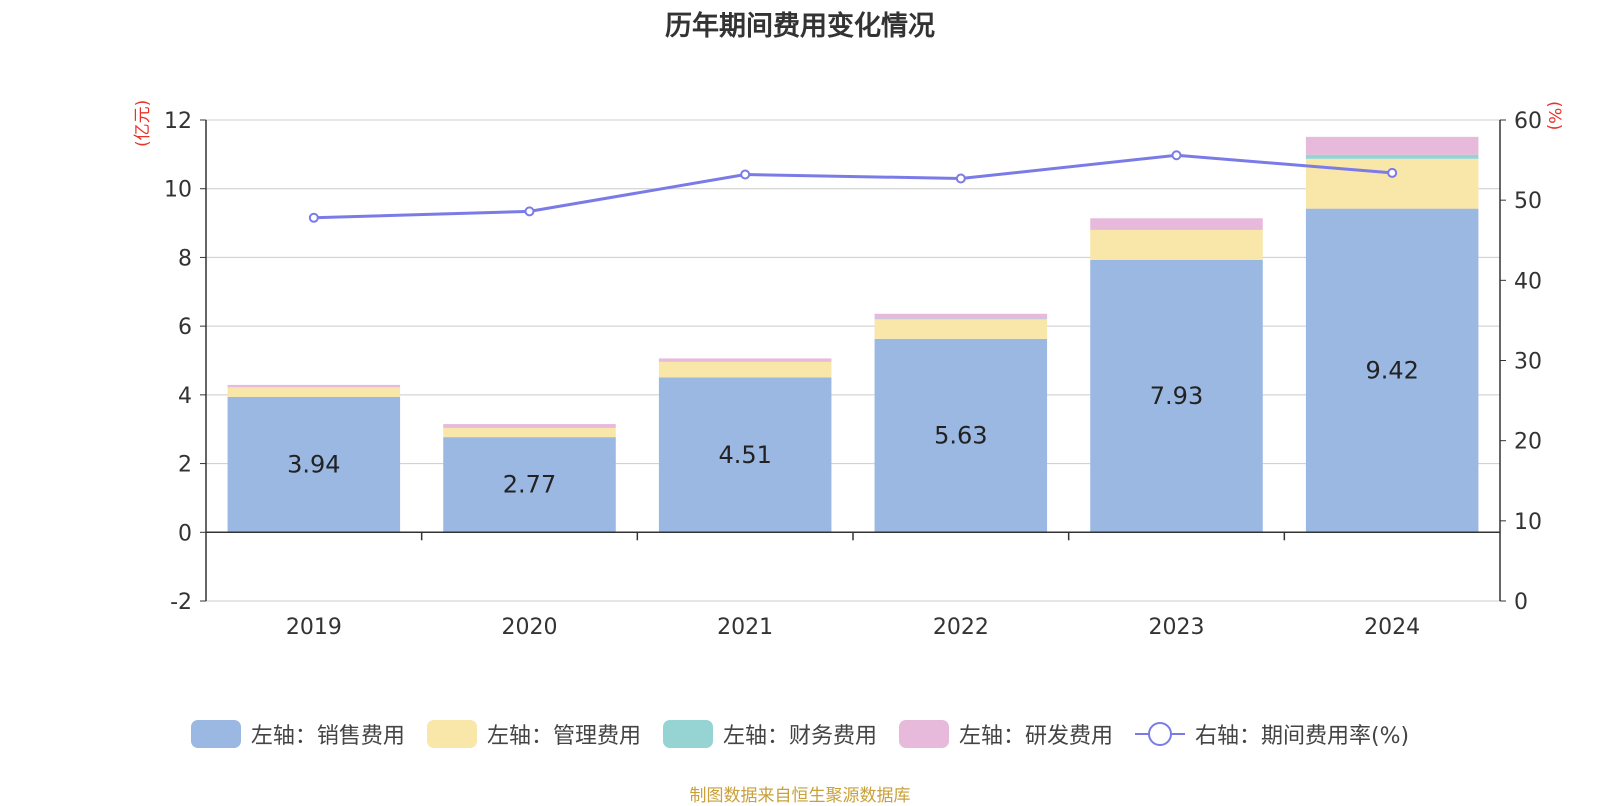 This screenshot has height=806, width=1600. Describe the element at coordinates (564, 734) in the screenshot. I see `legend-label-admin: 左轴：管理费用` at that location.